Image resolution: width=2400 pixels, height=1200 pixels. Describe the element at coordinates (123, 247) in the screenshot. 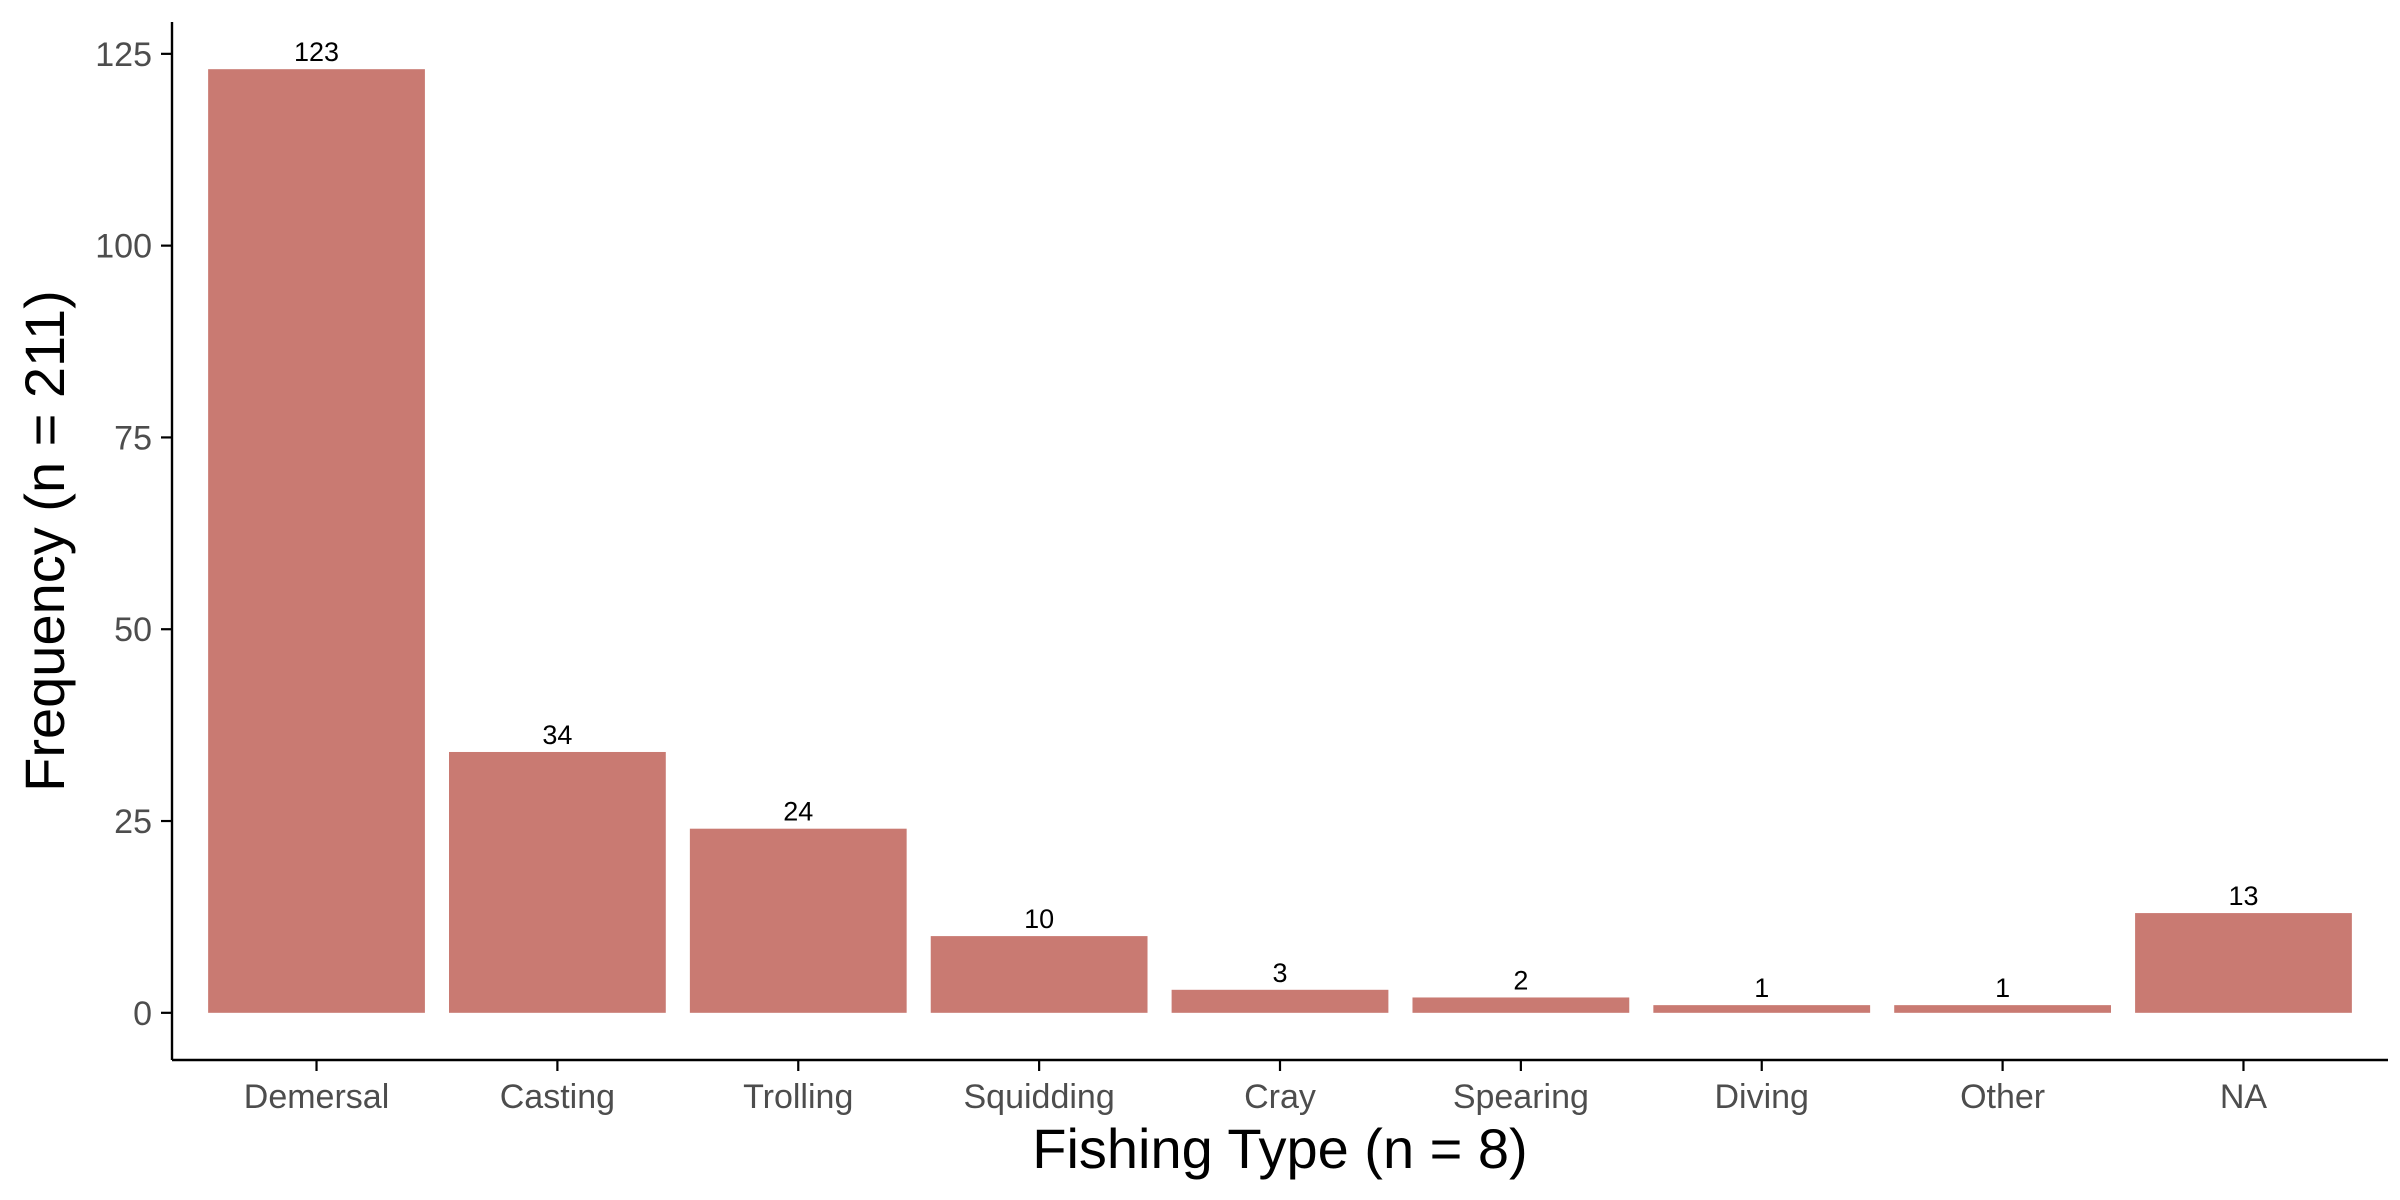

I see `y-tick-label: 100` at that location.